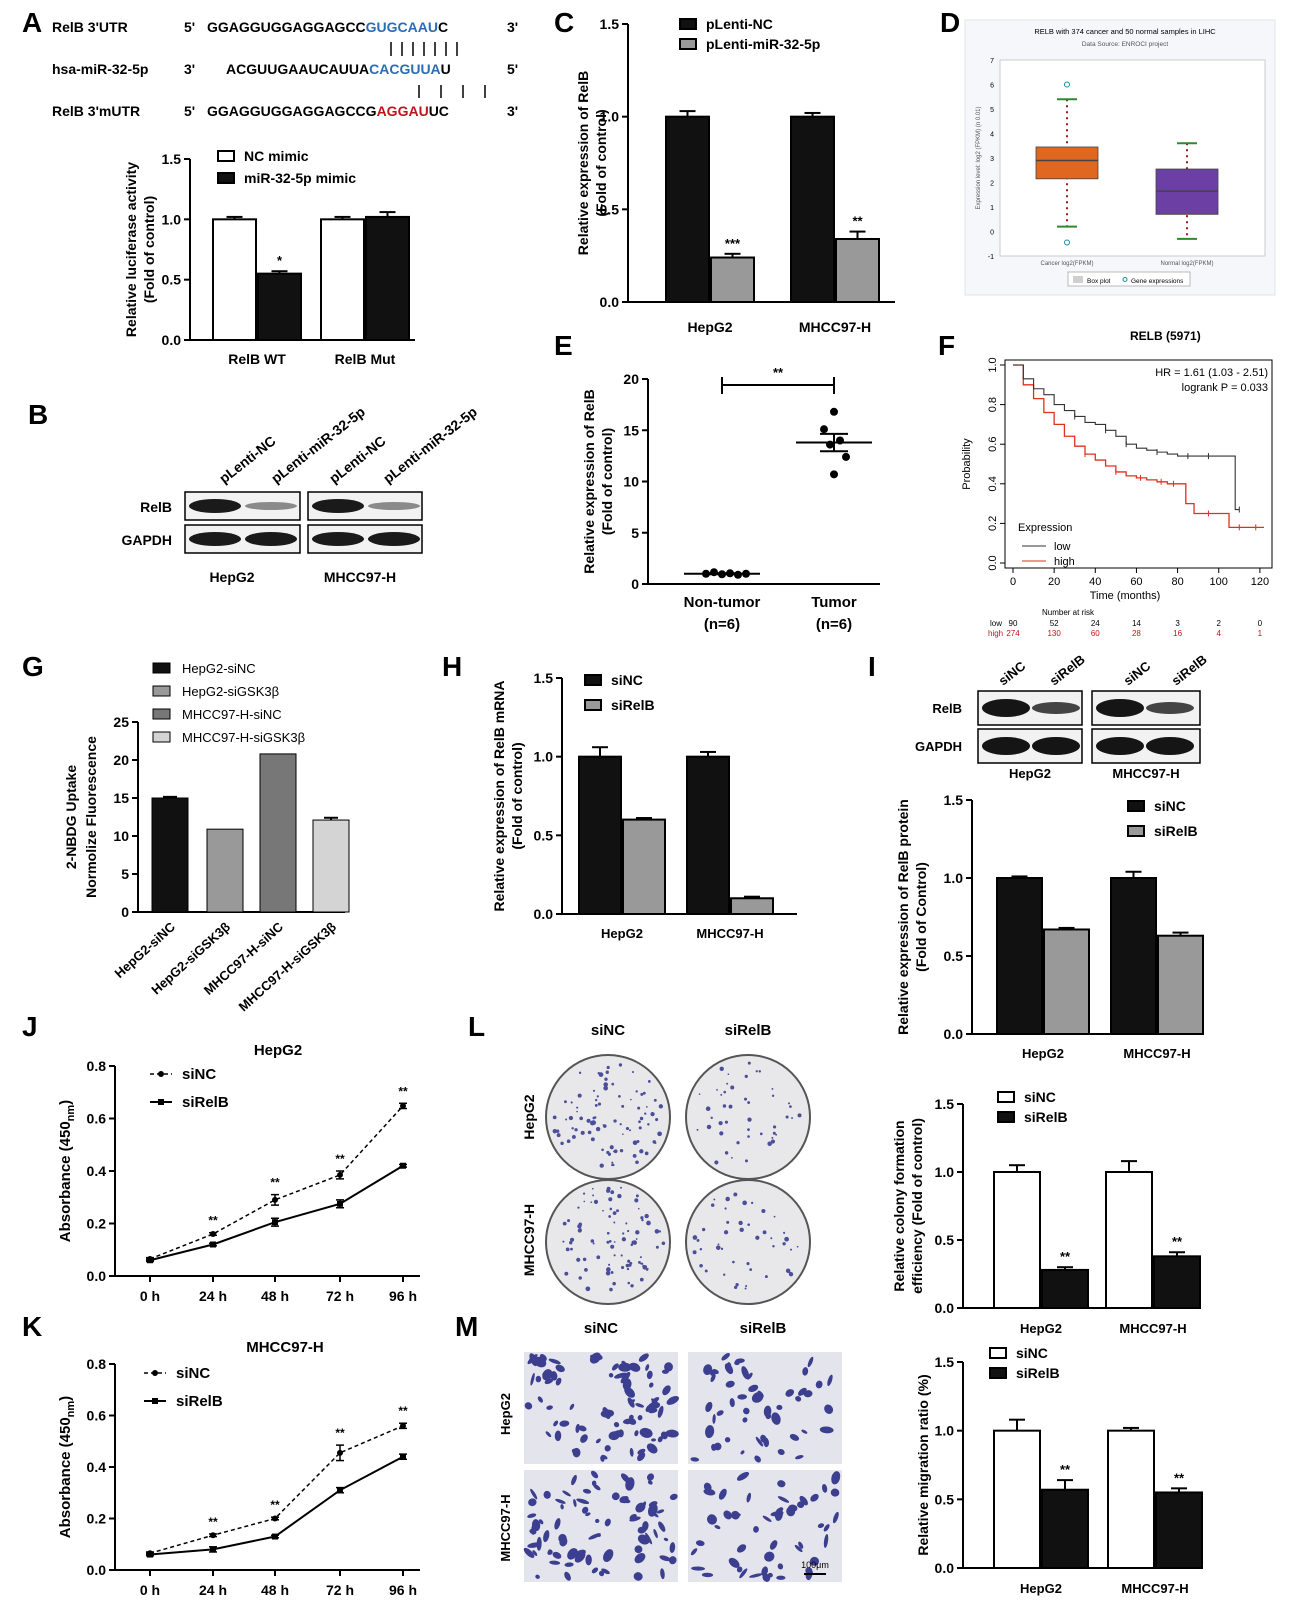 This screenshot has height=1600, width=1292. What do you see at coordinates (564, 22) in the screenshot?
I see `panel-letter: C` at bounding box center [564, 22].